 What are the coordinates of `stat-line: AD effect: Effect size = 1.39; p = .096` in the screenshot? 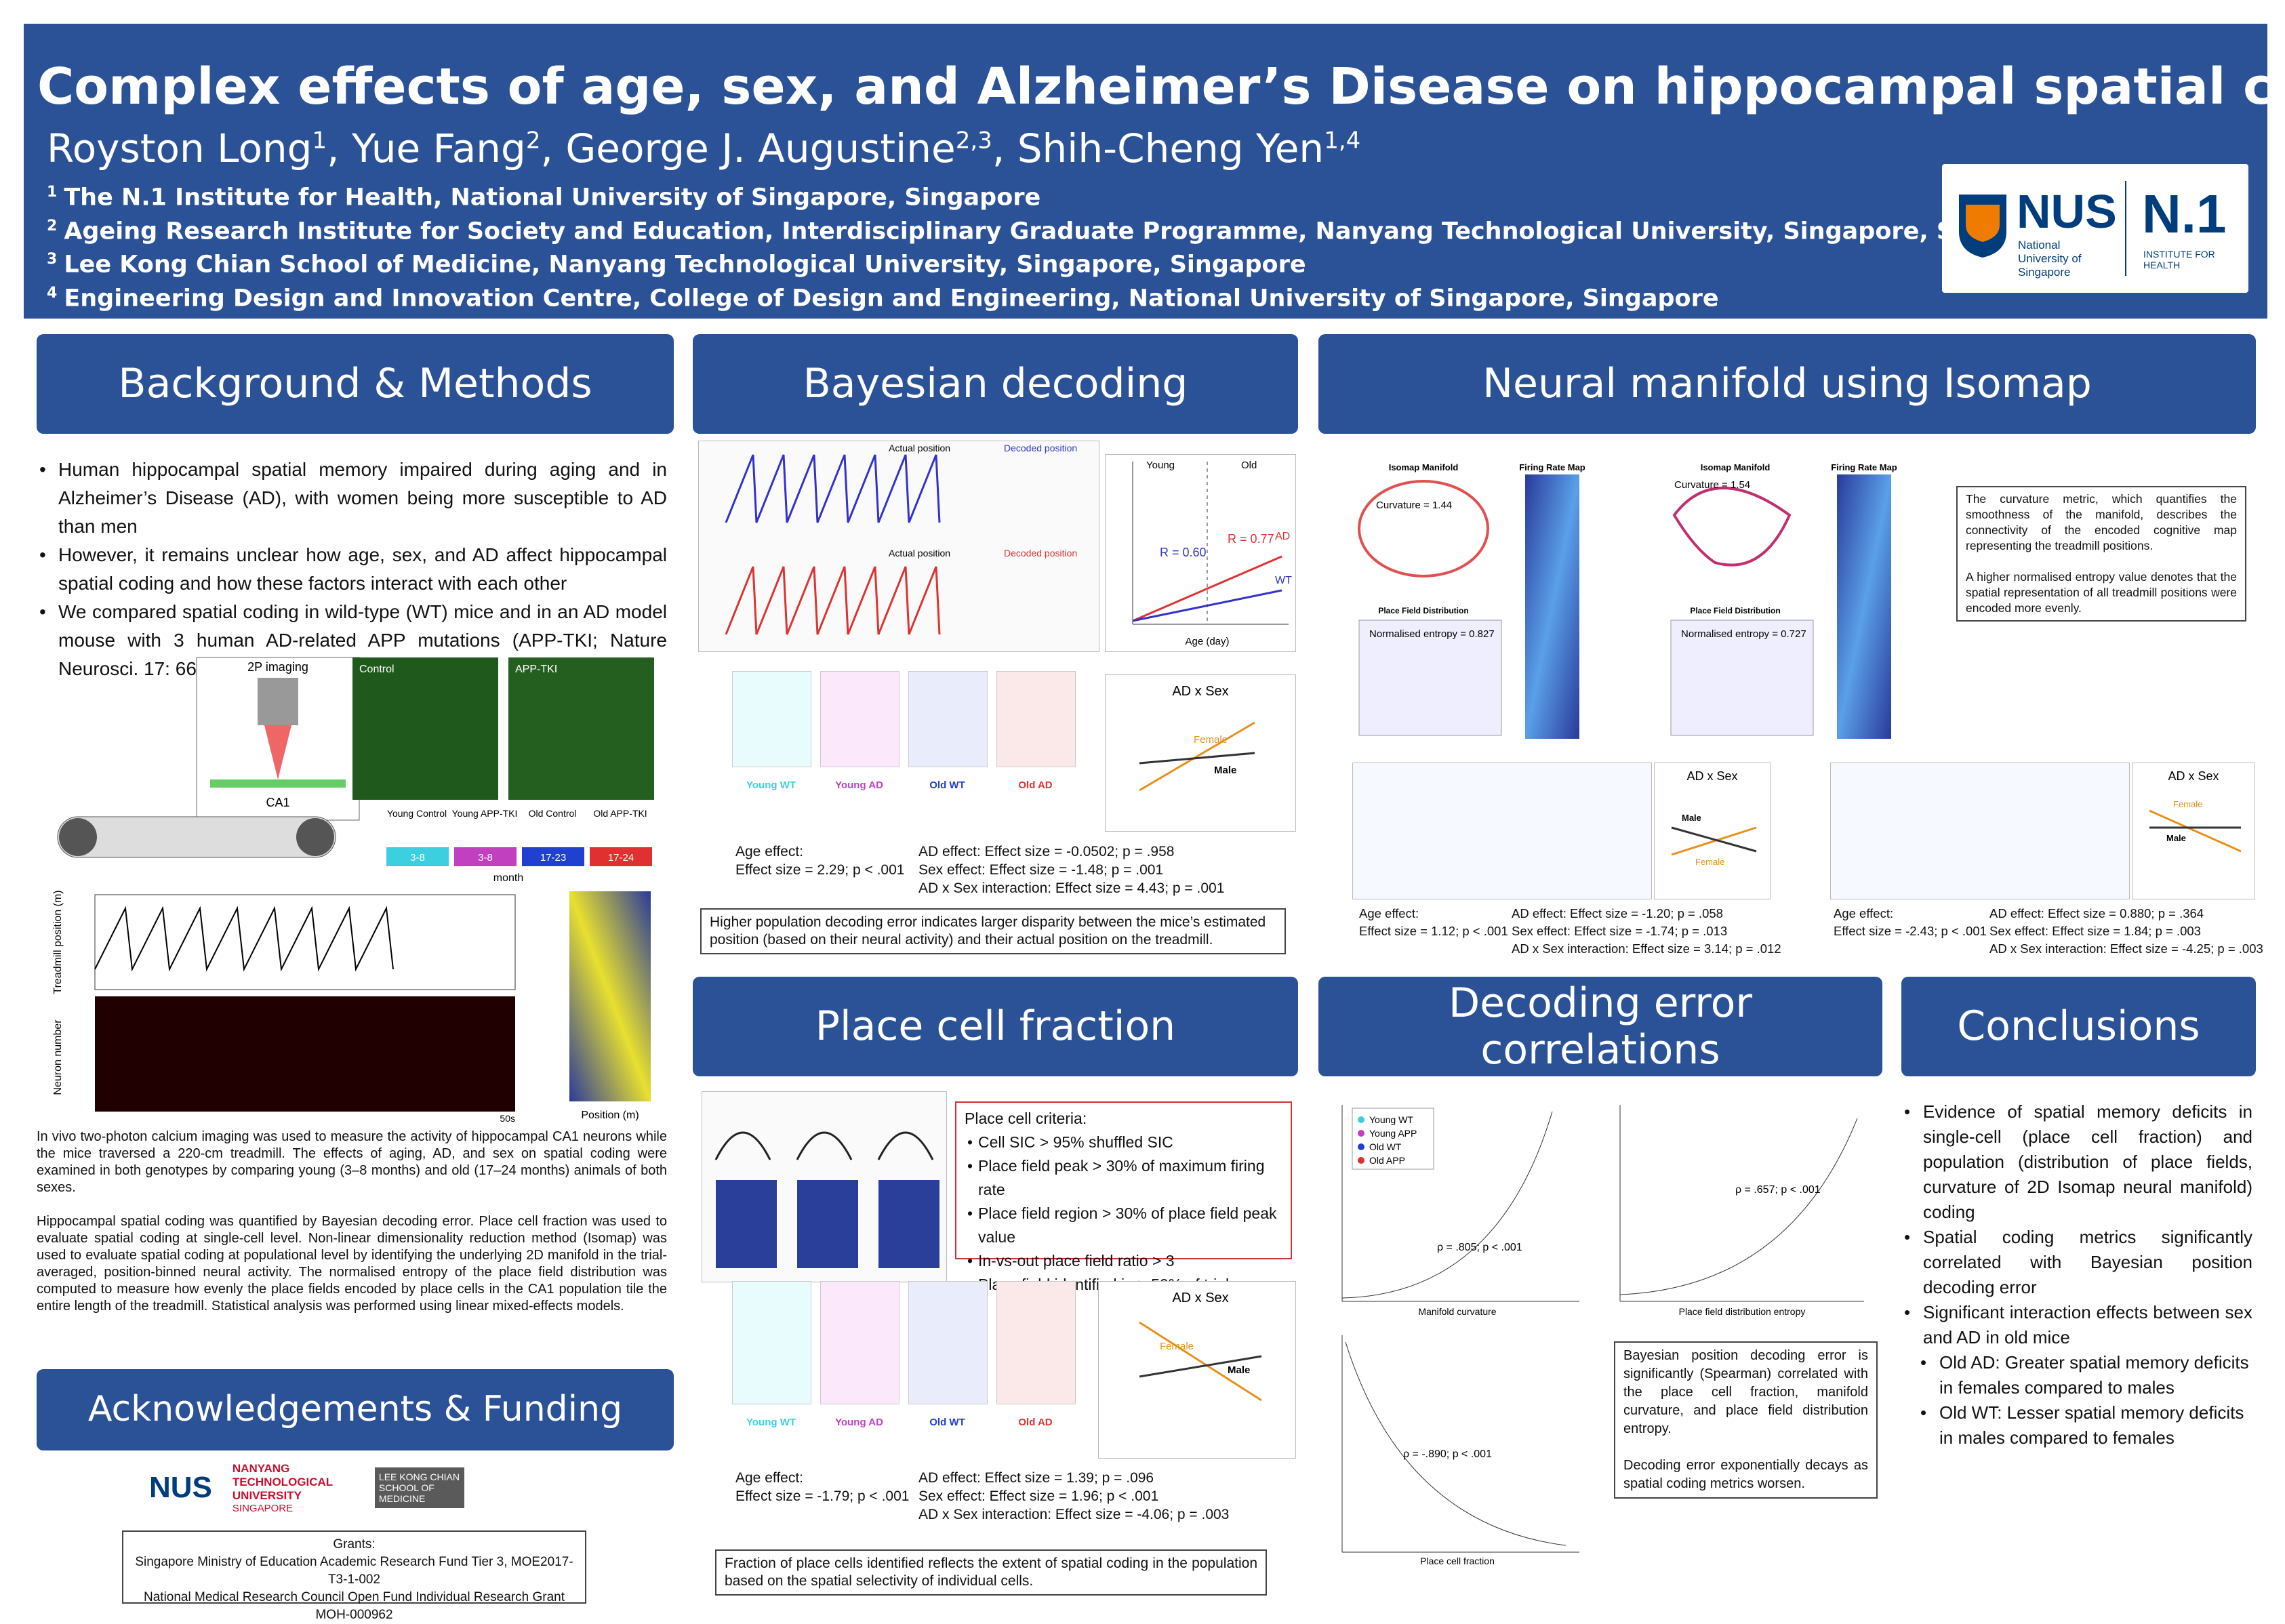 It's located at (1036, 1478).